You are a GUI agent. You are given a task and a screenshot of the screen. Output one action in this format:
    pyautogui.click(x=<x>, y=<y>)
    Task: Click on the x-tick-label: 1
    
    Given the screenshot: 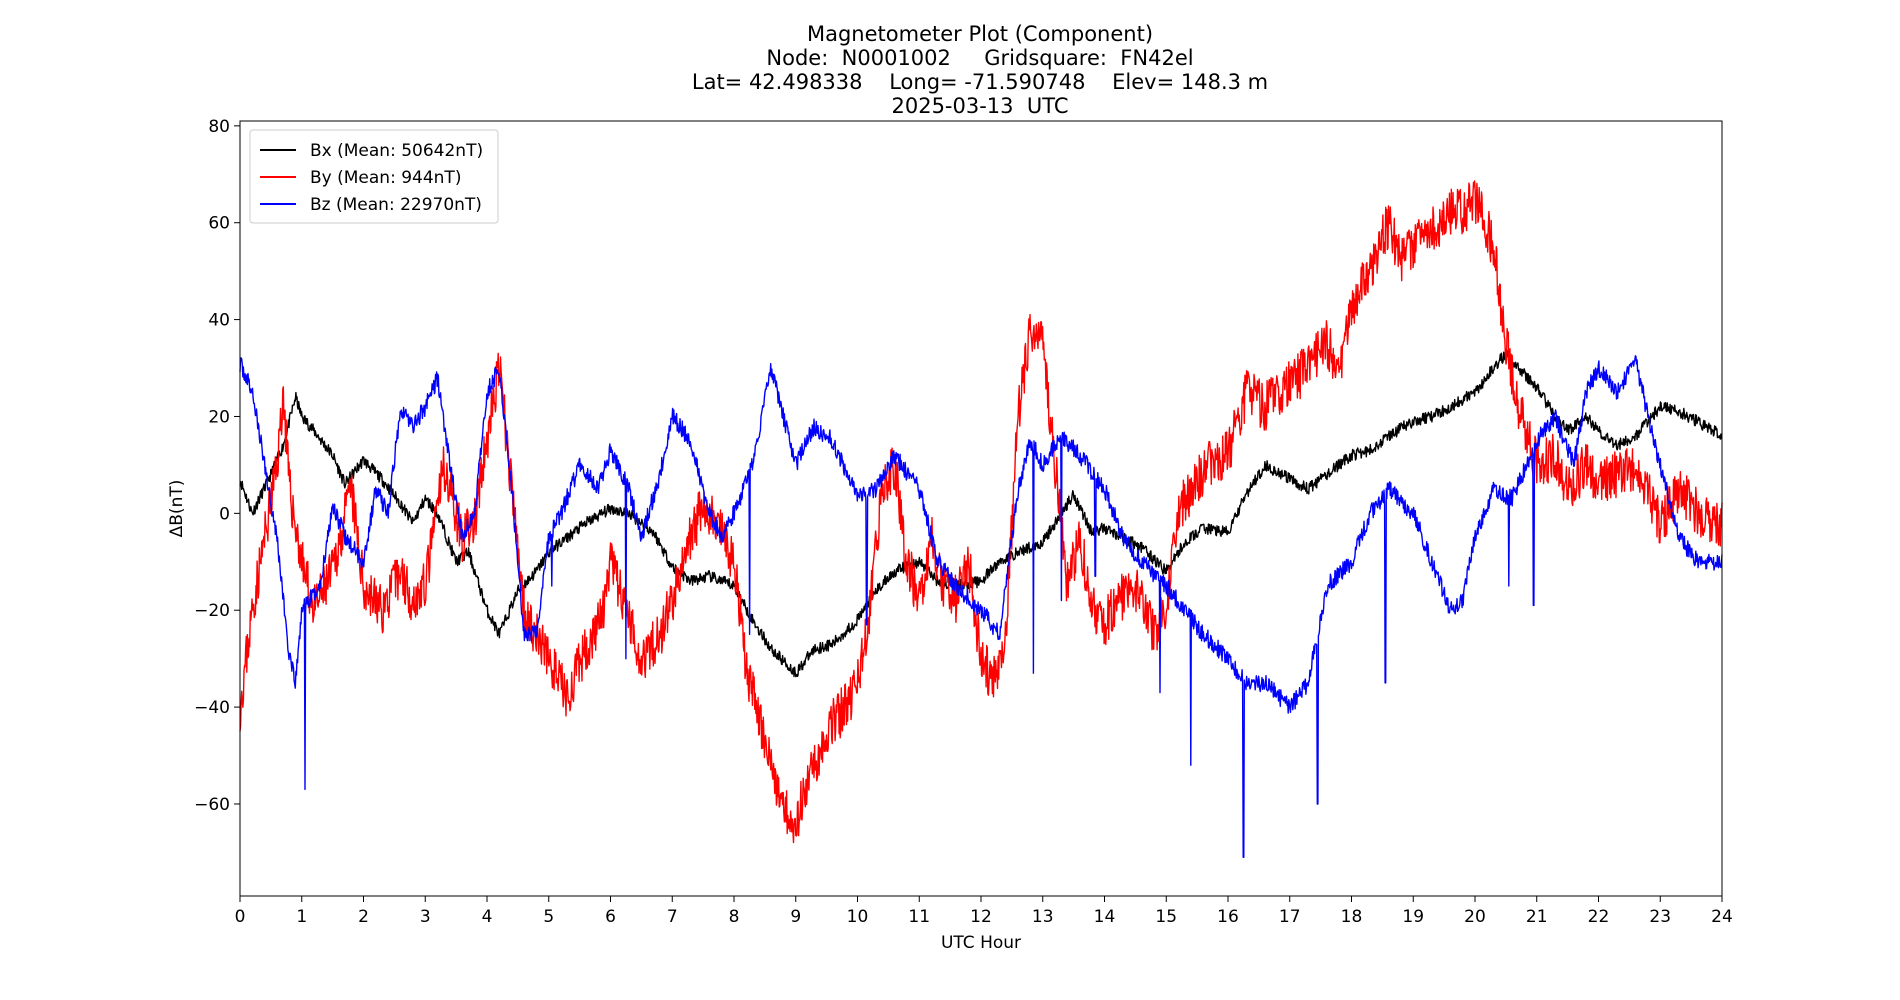 What is the action you would take?
    pyautogui.click(x=301, y=917)
    